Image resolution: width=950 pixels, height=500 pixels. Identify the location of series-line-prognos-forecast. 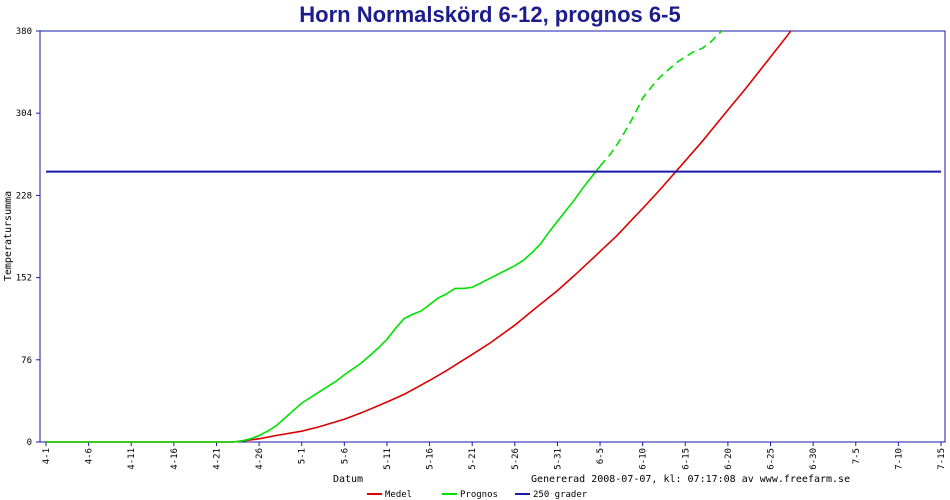
(661, 99).